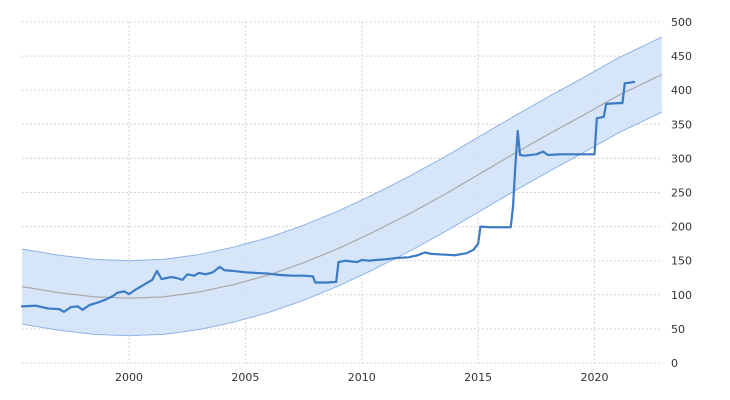 The height and width of the screenshot is (400, 730). I want to click on x-axis-ticks: 2000 2005 2010 2015 2020, so click(361, 377).